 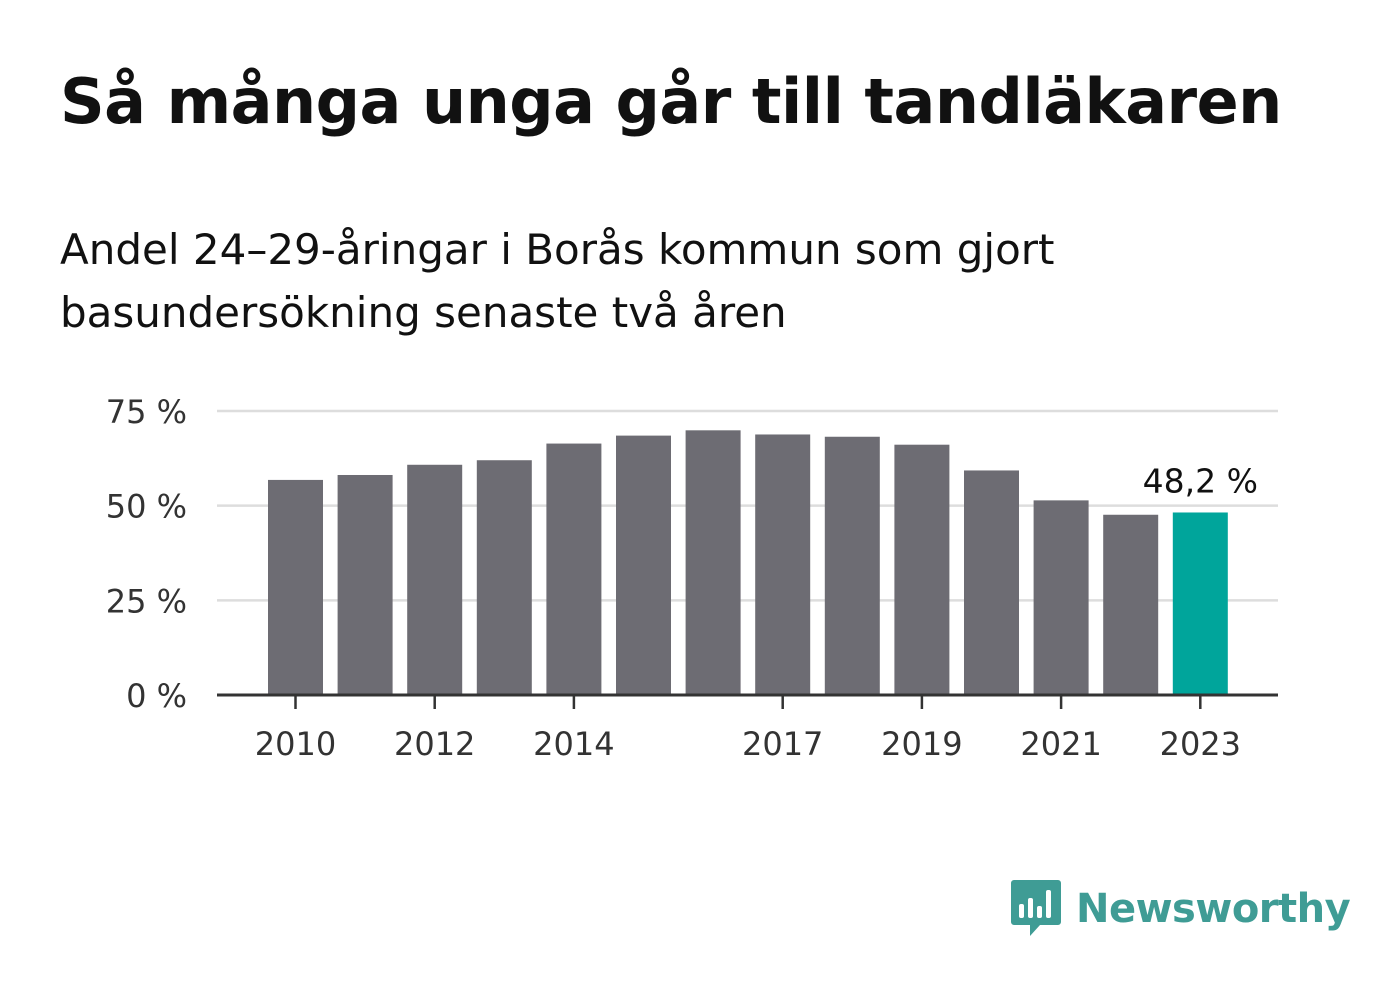 I want to click on x-tick-label: 2019, so click(x=921, y=744).